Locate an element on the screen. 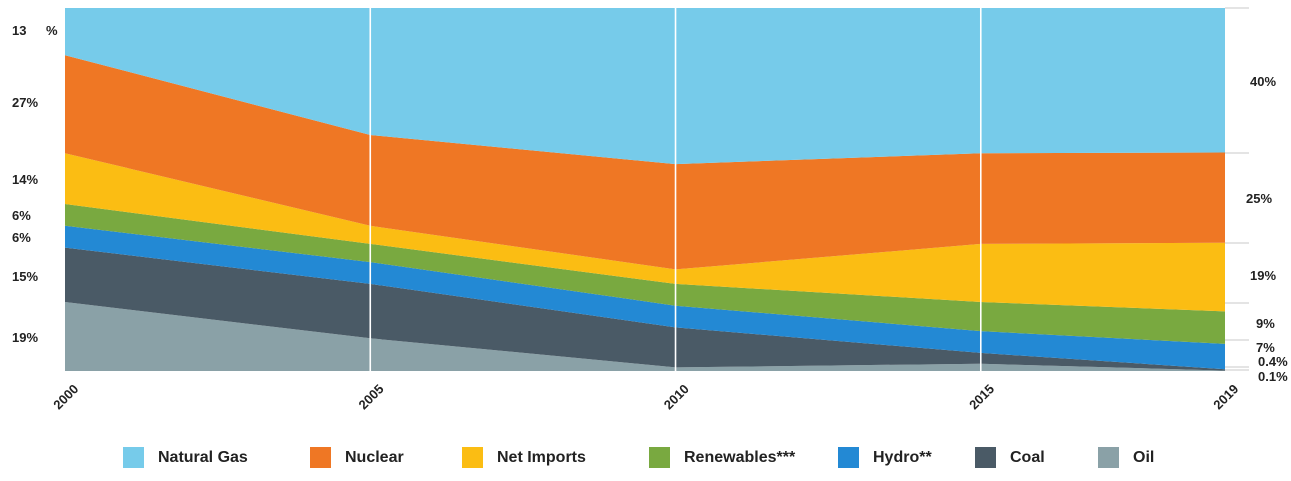 The width and height of the screenshot is (1291, 481). legend-label-natural-gas: Natural Gas is located at coordinates (203, 457).